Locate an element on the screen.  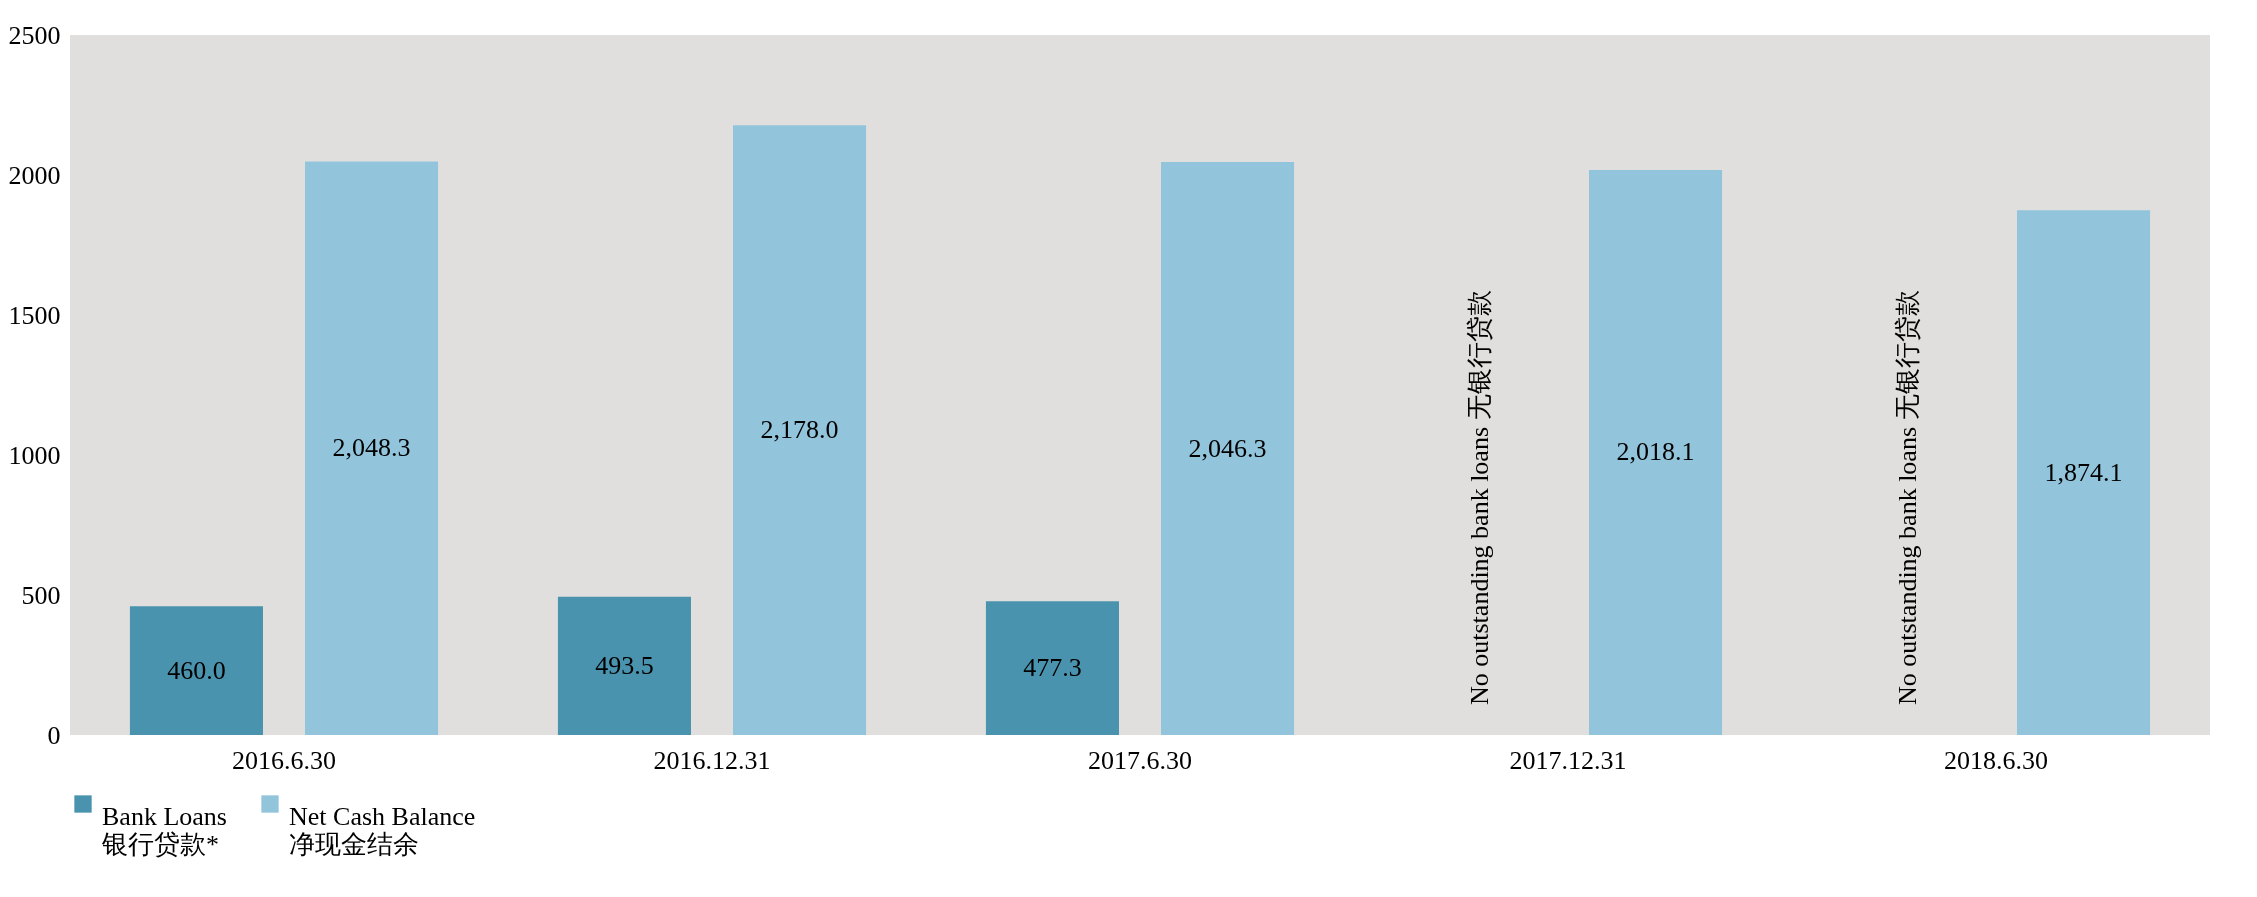
x-tick-label: 2018.6.30 is located at coordinates (1996, 760).